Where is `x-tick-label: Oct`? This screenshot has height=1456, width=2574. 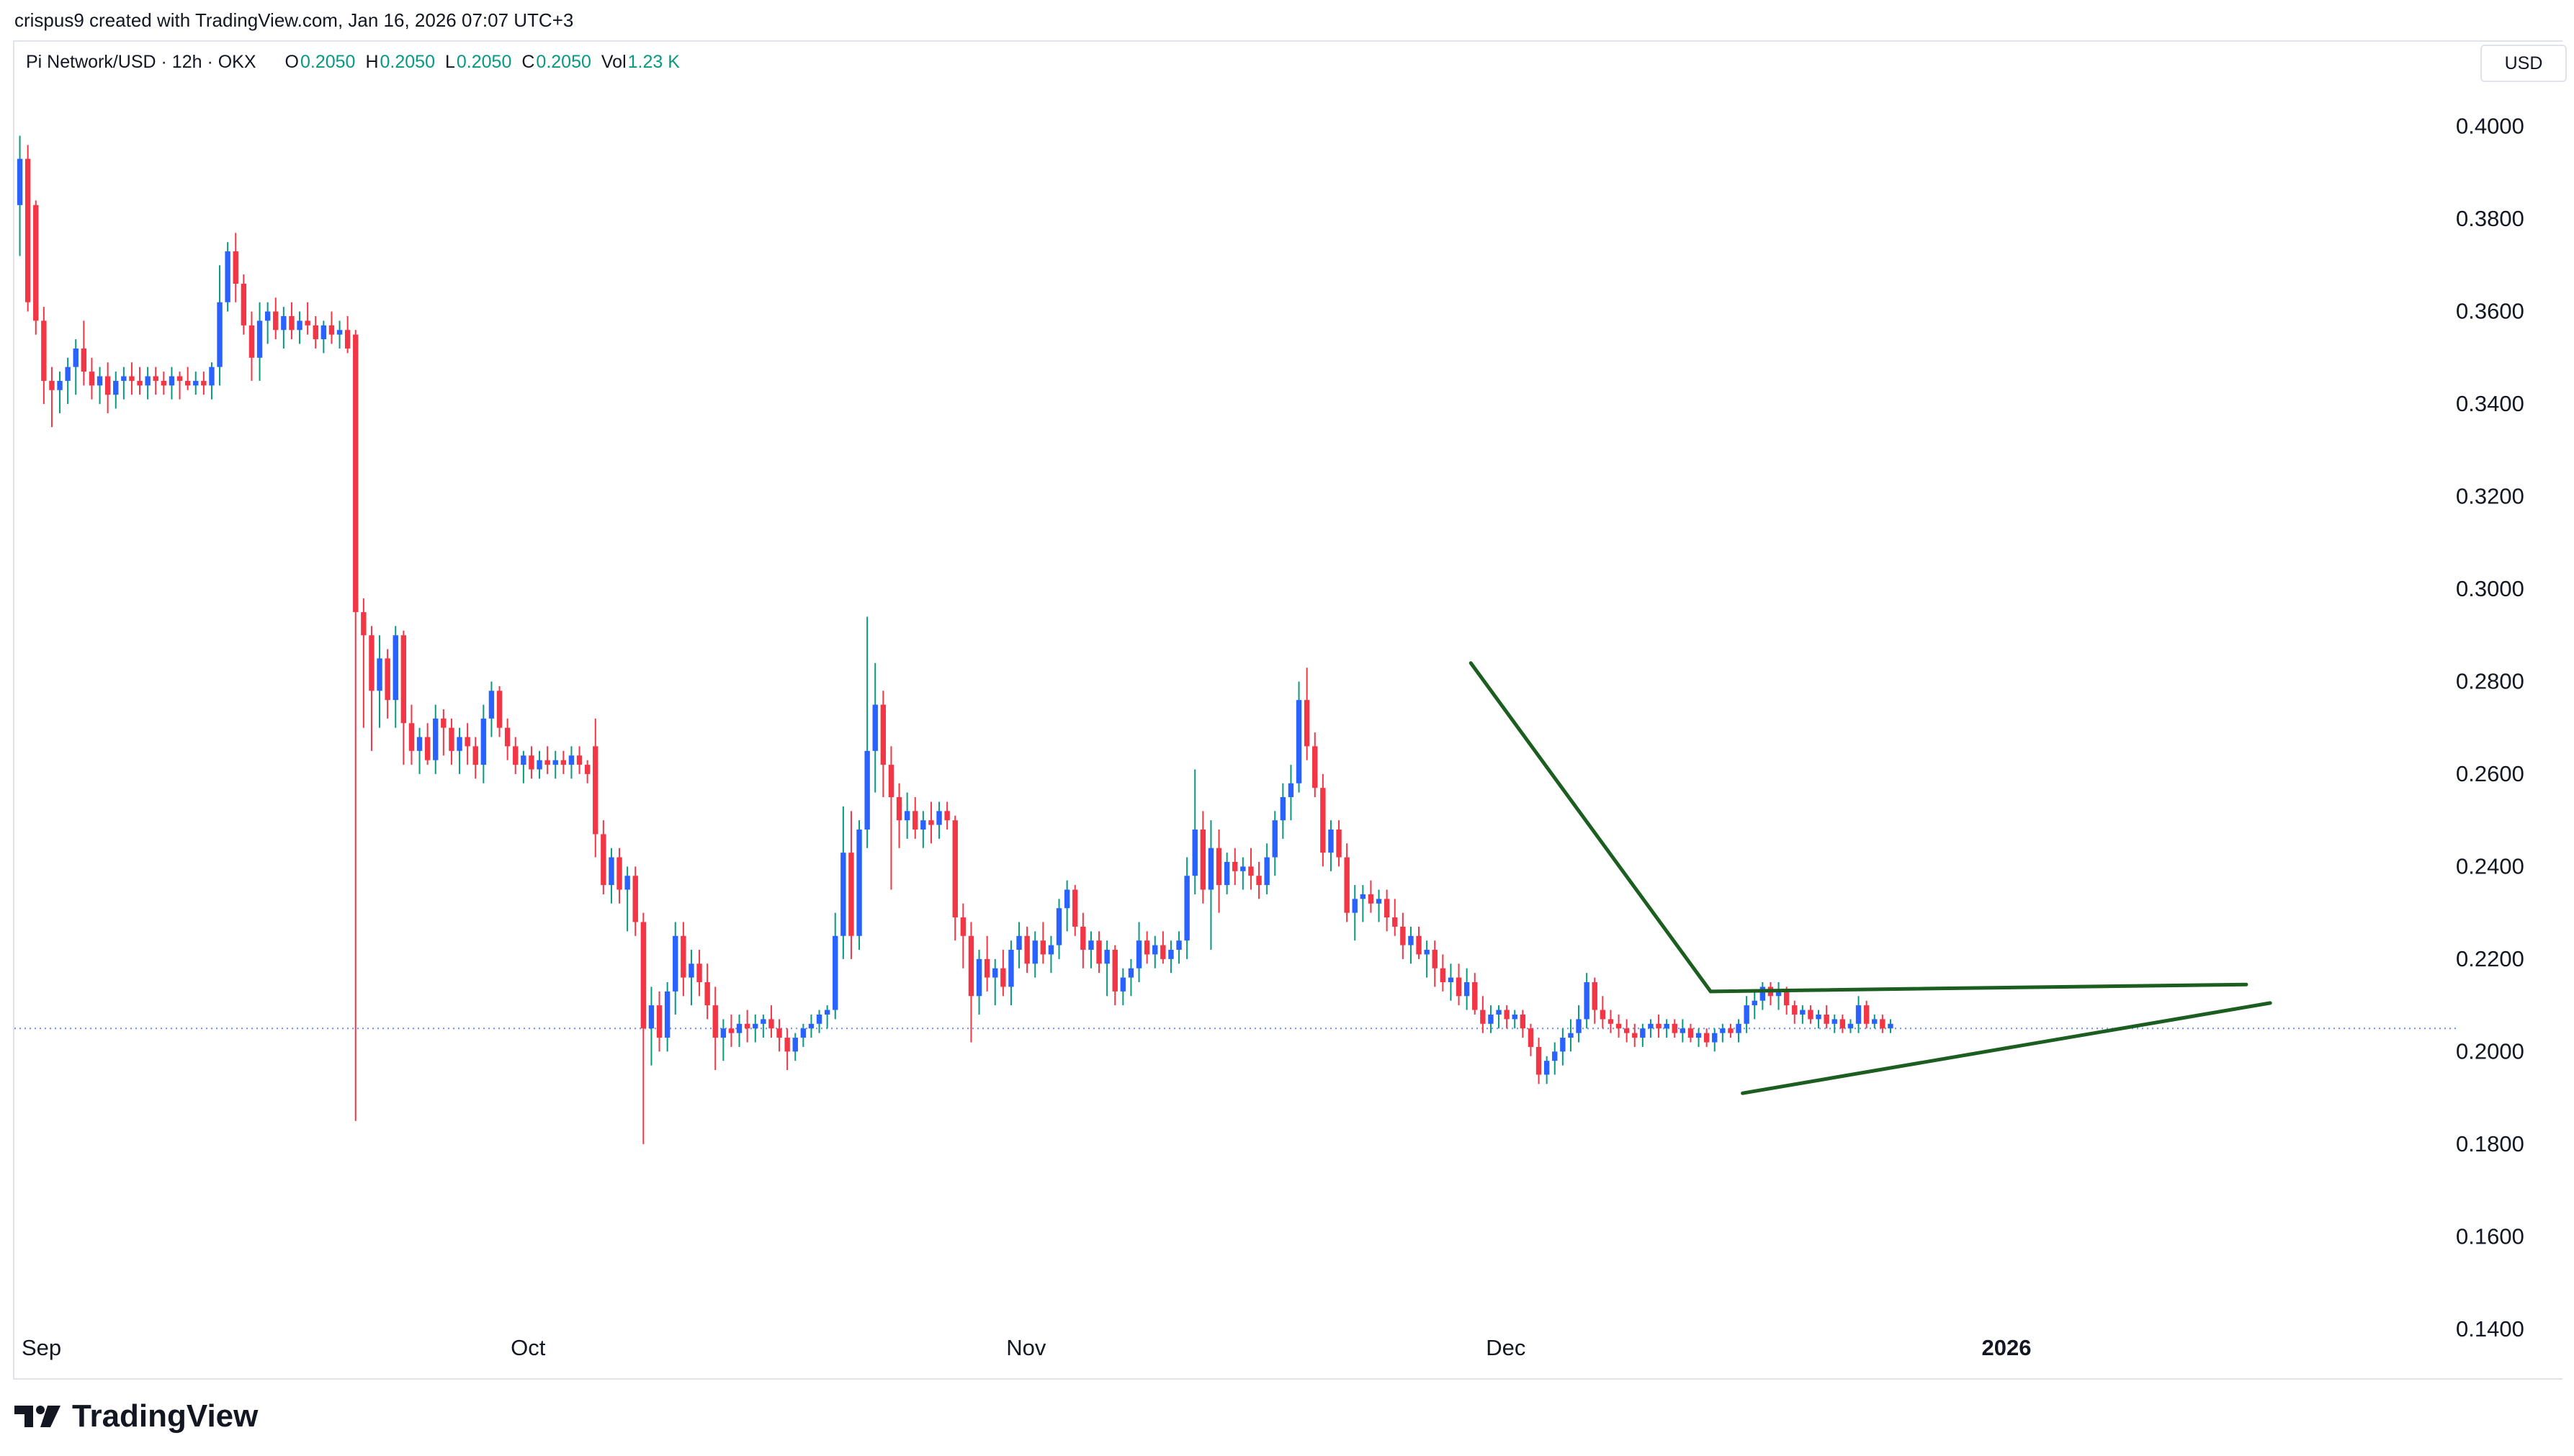 x-tick-label: Oct is located at coordinates (529, 1347).